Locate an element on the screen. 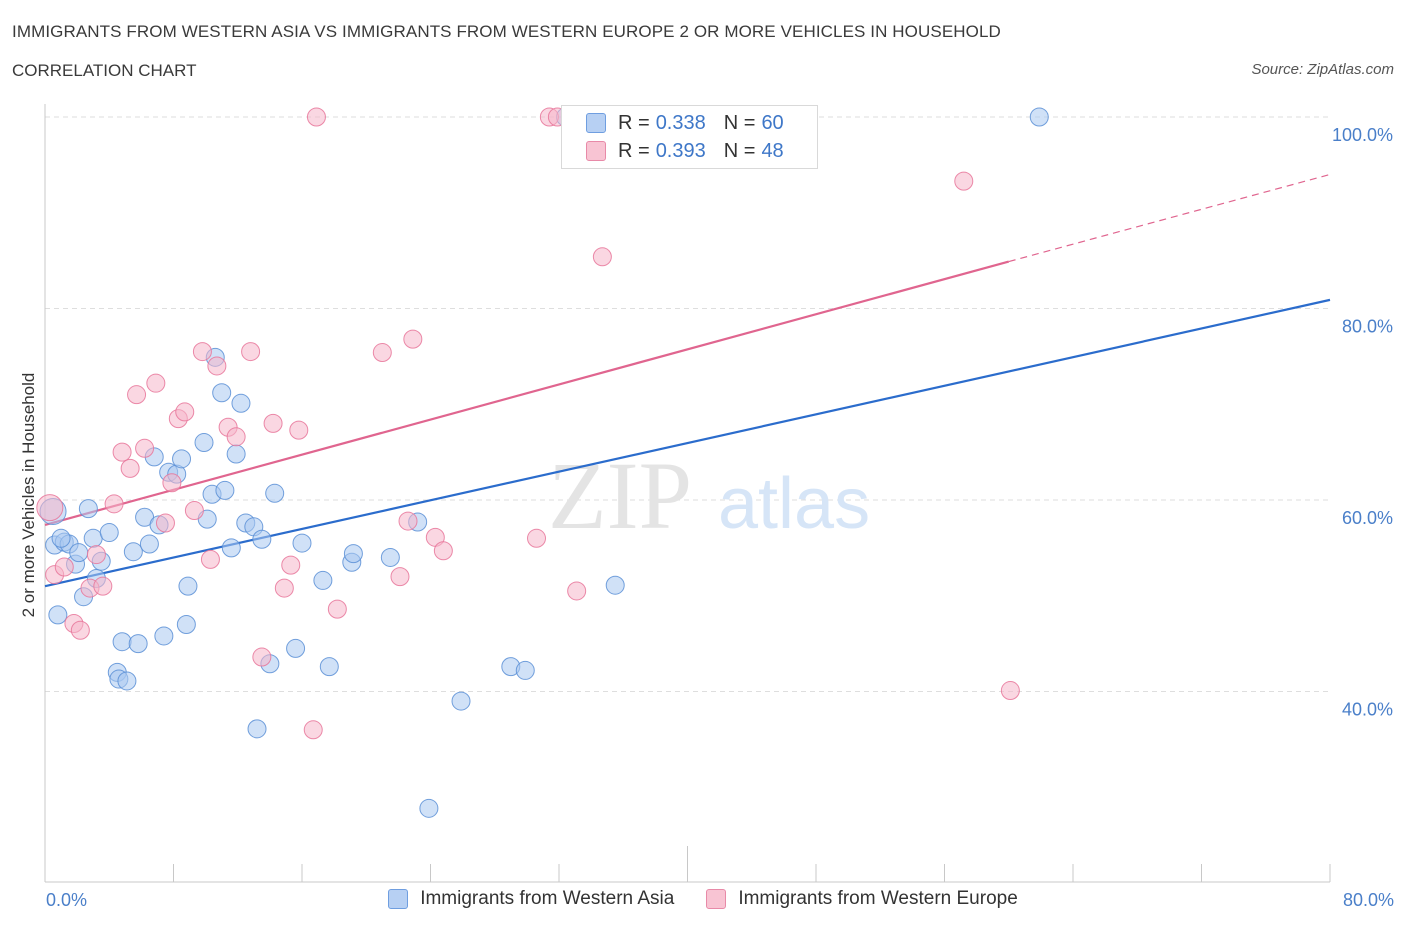 This screenshot has width=1406, height=930. x-tick-label-max: 80.0% is located at coordinates (1368, 900).